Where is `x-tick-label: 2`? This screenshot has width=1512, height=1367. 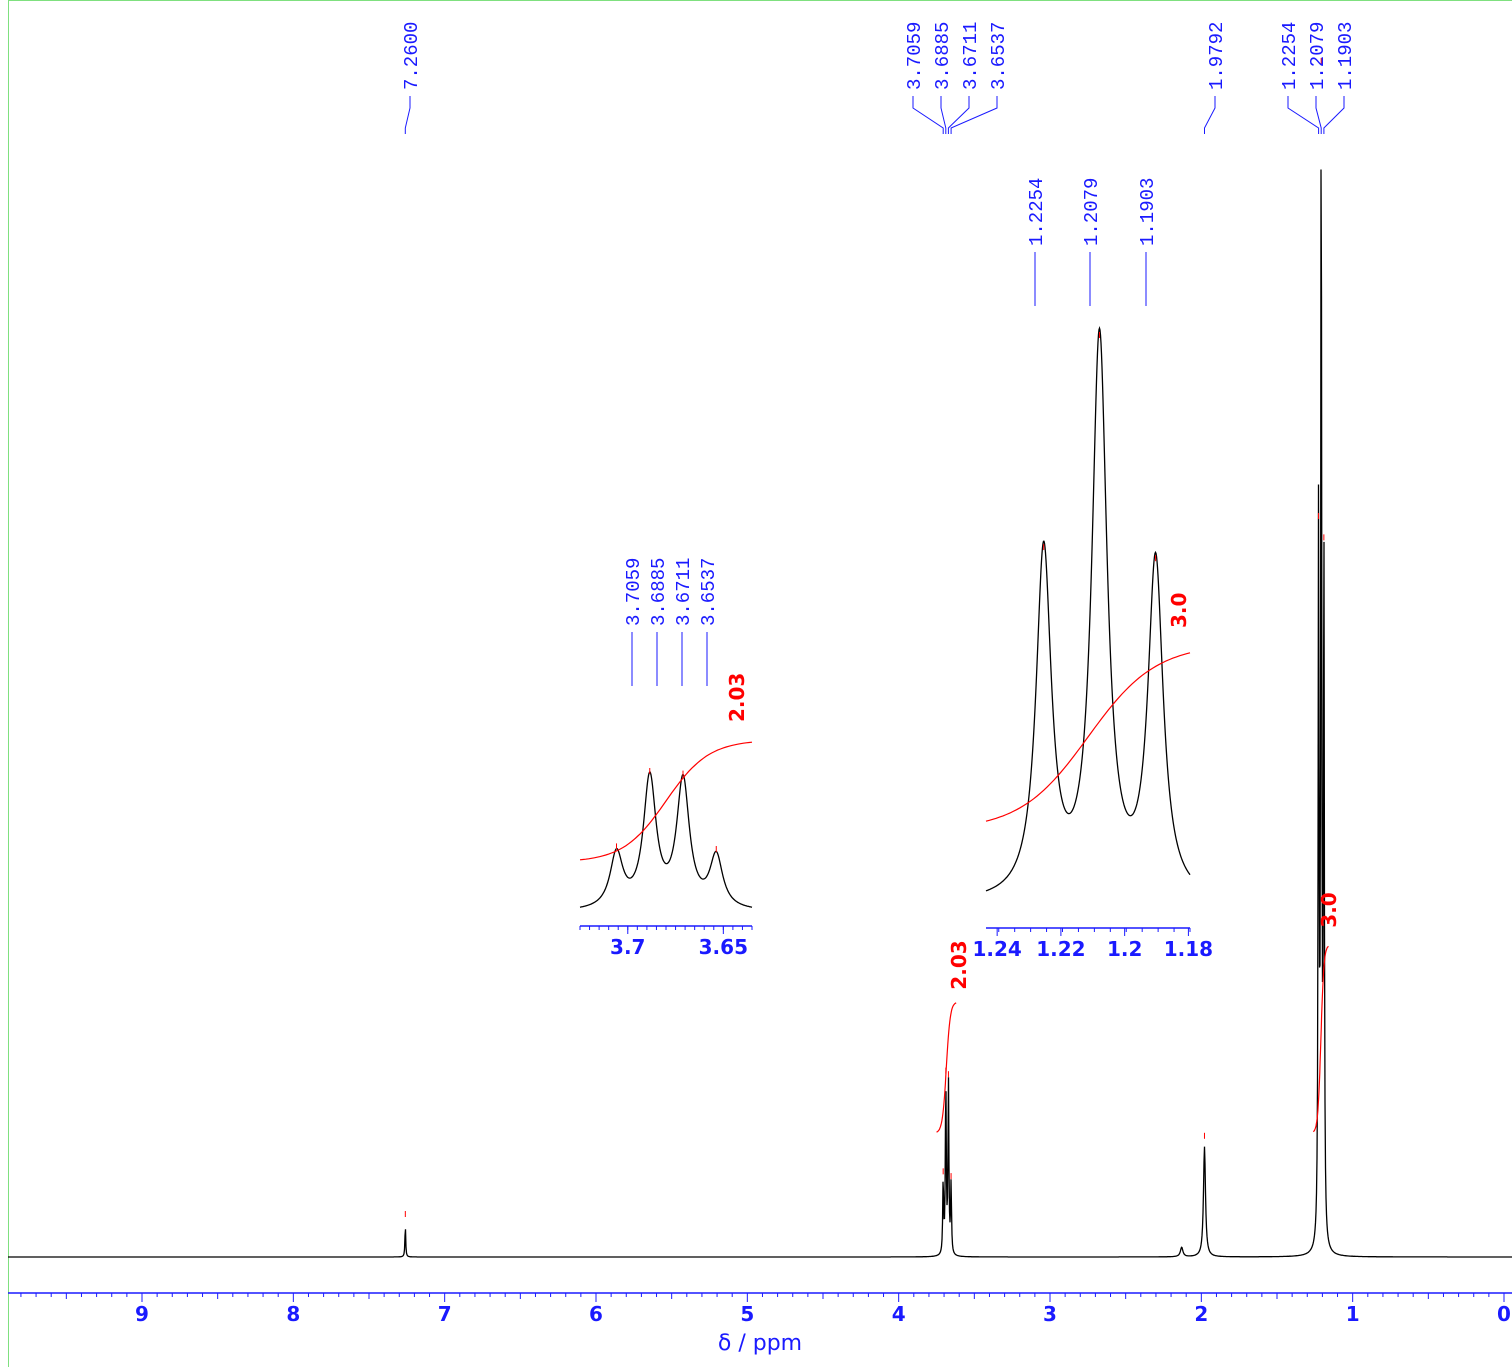 x-tick-label: 2 is located at coordinates (1201, 1314).